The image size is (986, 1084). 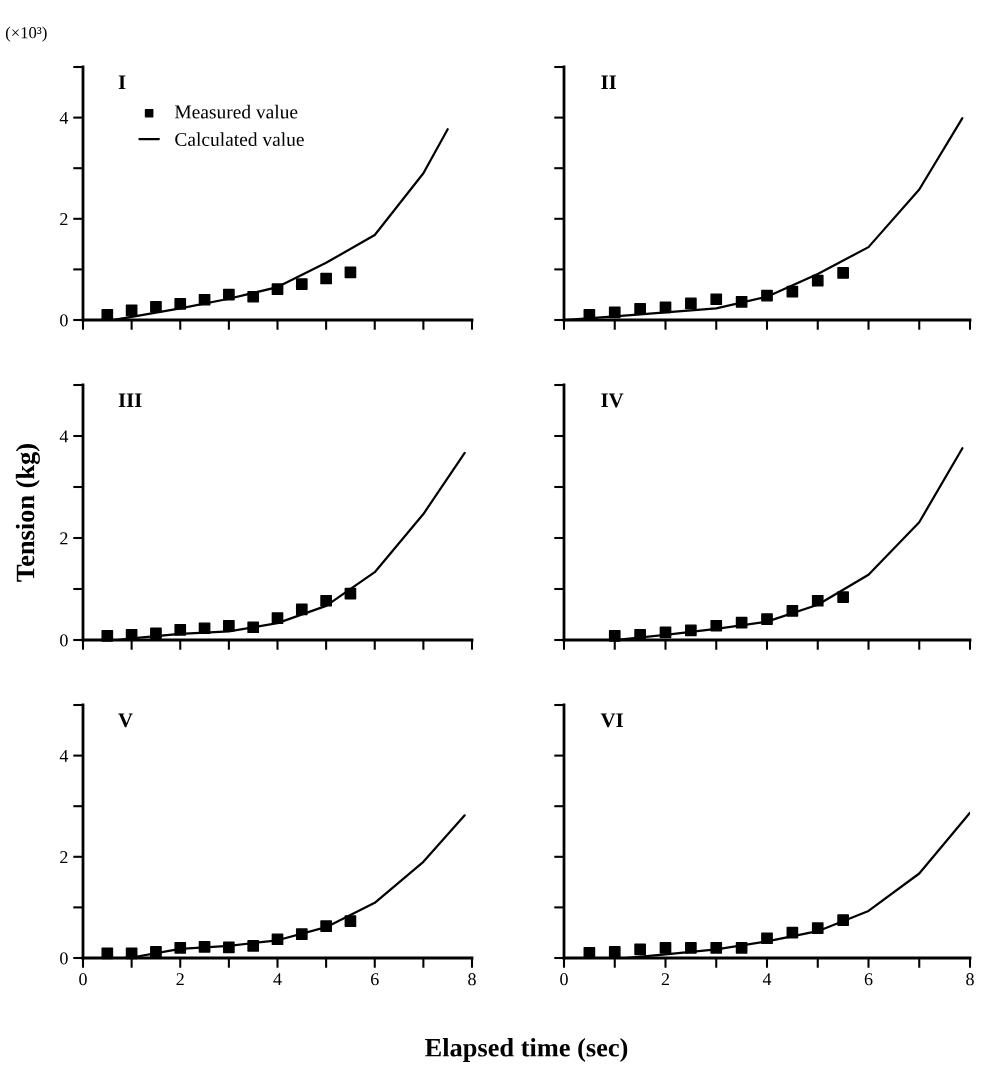 I want to click on chart-title: VI, so click(x=611, y=720).